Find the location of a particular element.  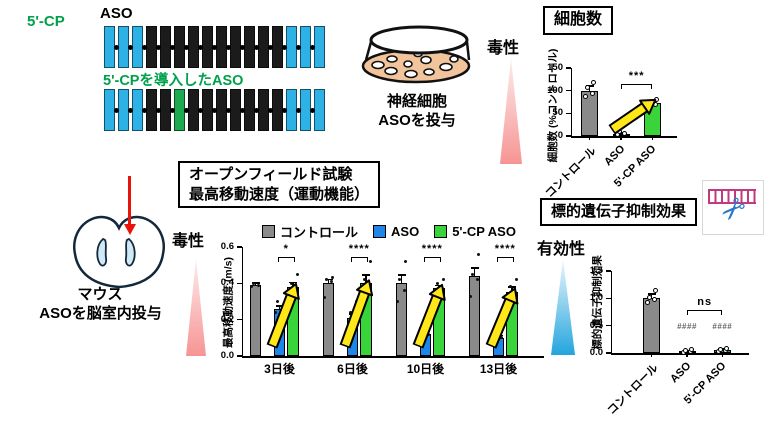

significance-label: *** is located at coordinates (636, 75).